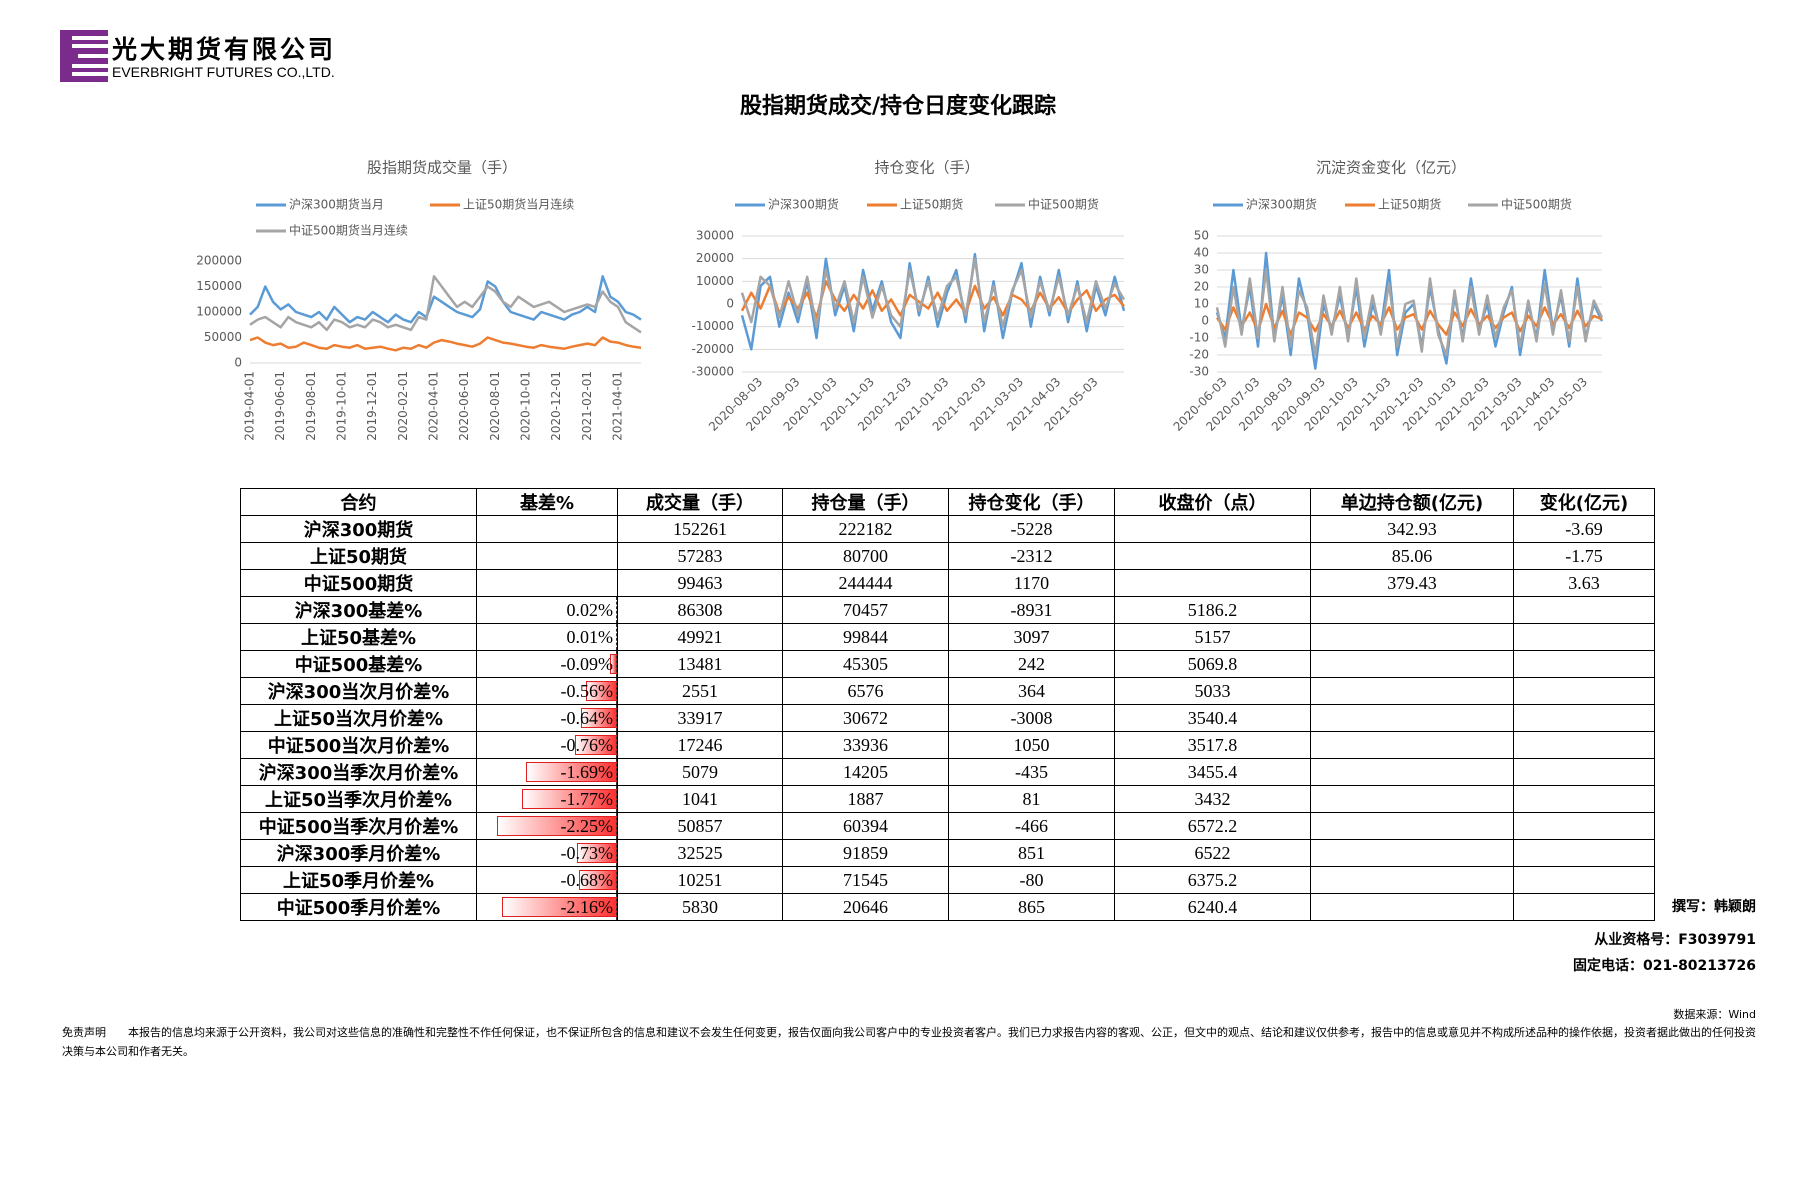 The height and width of the screenshot is (1181, 1796). What do you see at coordinates (358, 772) in the screenshot?
I see `contract-name: 沪深300当季次月价差%` at bounding box center [358, 772].